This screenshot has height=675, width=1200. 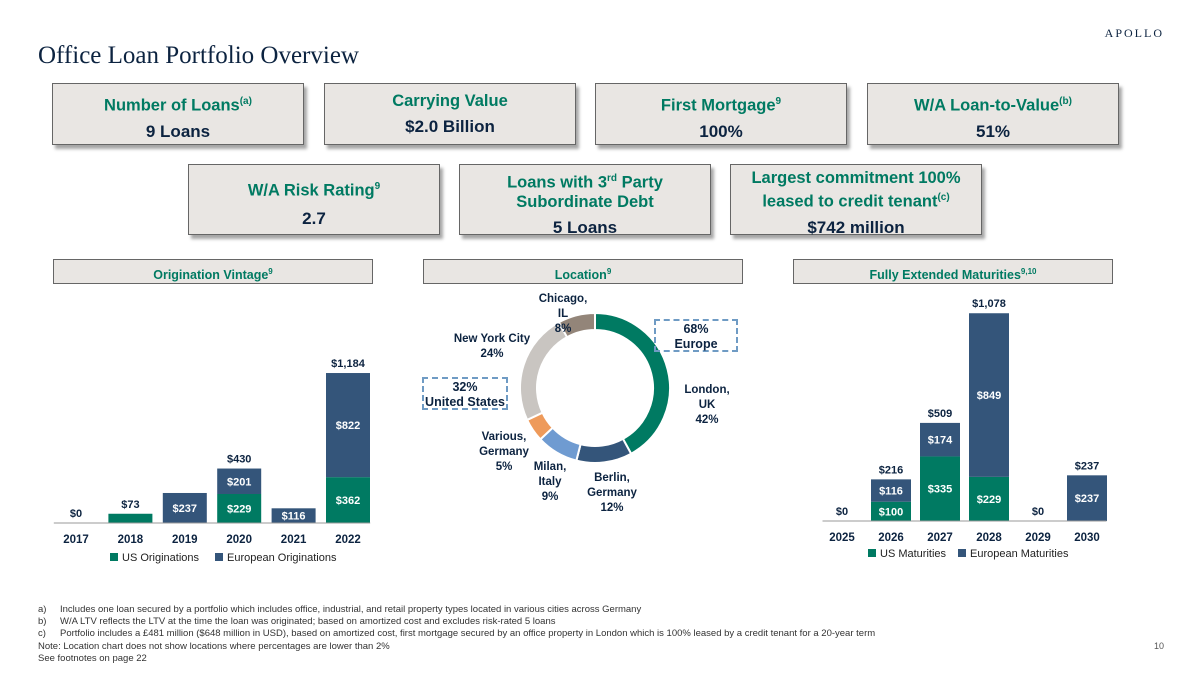 What do you see at coordinates (640, 182) in the screenshot?
I see `kpi-label: Party` at bounding box center [640, 182].